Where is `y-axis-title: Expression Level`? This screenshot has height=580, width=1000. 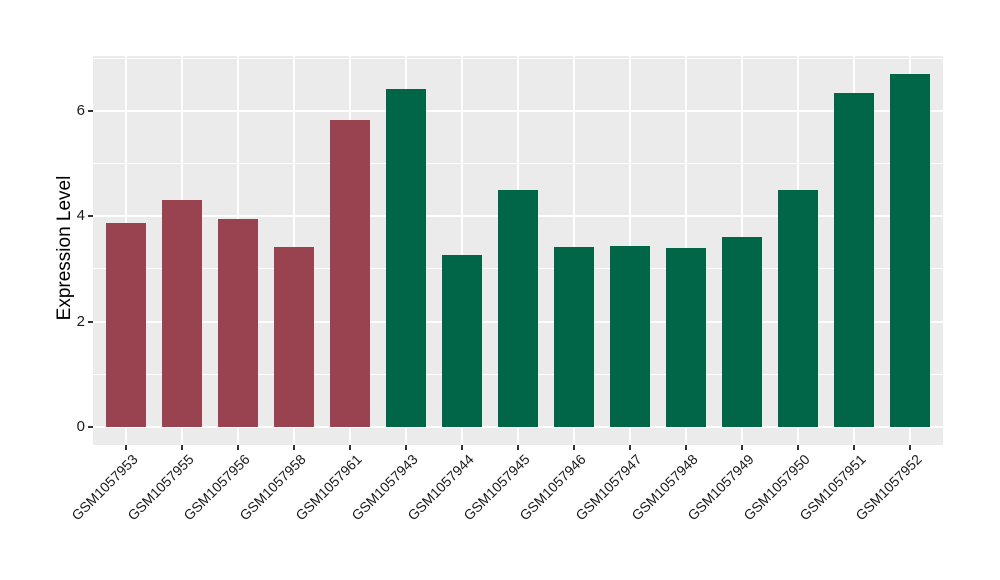 y-axis-title: Expression Level is located at coordinates (64, 248).